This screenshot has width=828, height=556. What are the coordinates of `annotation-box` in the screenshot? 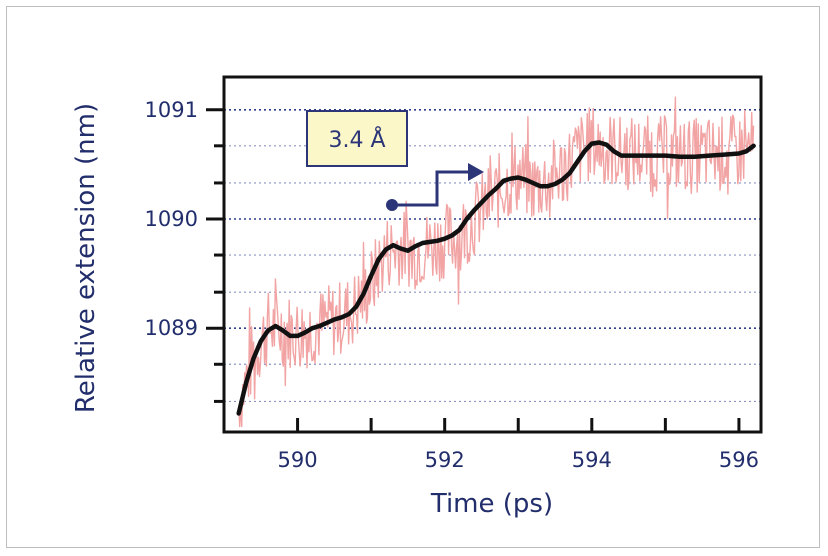 It's located at (357, 138).